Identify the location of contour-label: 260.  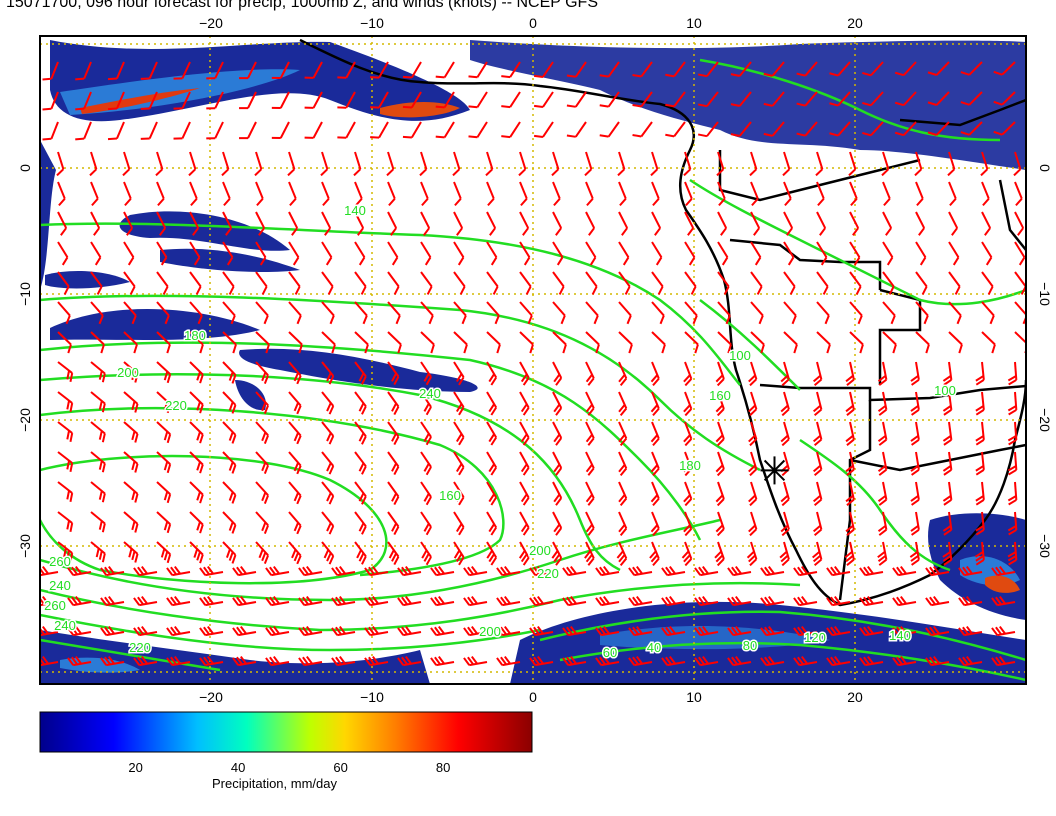
(60, 561).